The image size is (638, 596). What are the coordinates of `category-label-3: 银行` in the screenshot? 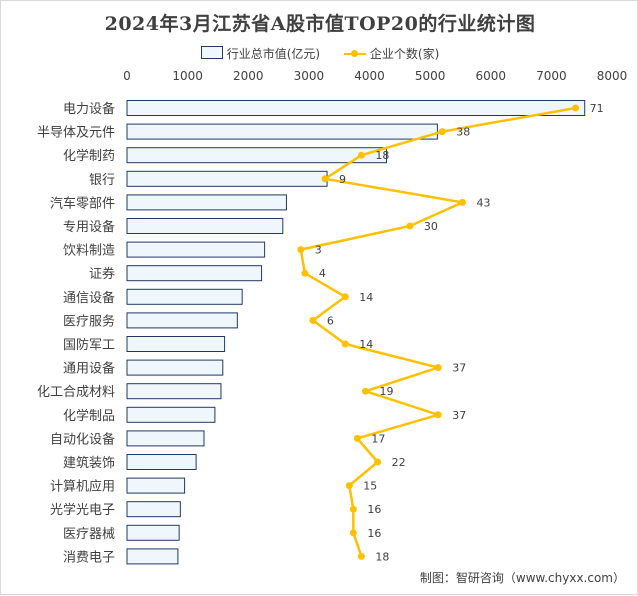 It's located at (102, 180).